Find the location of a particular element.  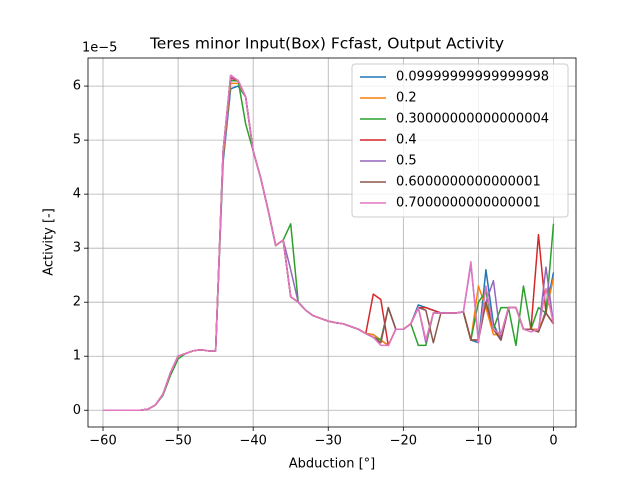

x-axis-label: Abduction [°] is located at coordinates (332, 464).